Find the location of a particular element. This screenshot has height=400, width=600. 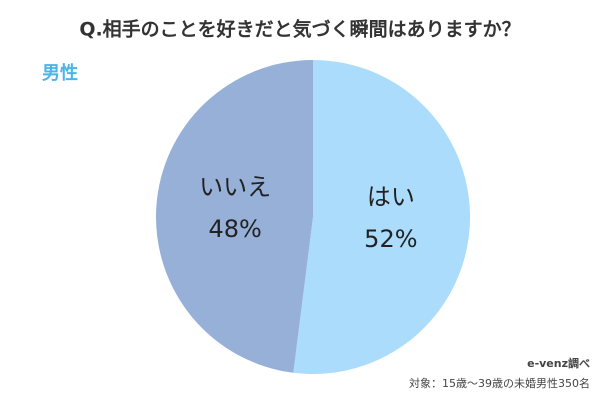

slice-label: はい is located at coordinates (391, 197).